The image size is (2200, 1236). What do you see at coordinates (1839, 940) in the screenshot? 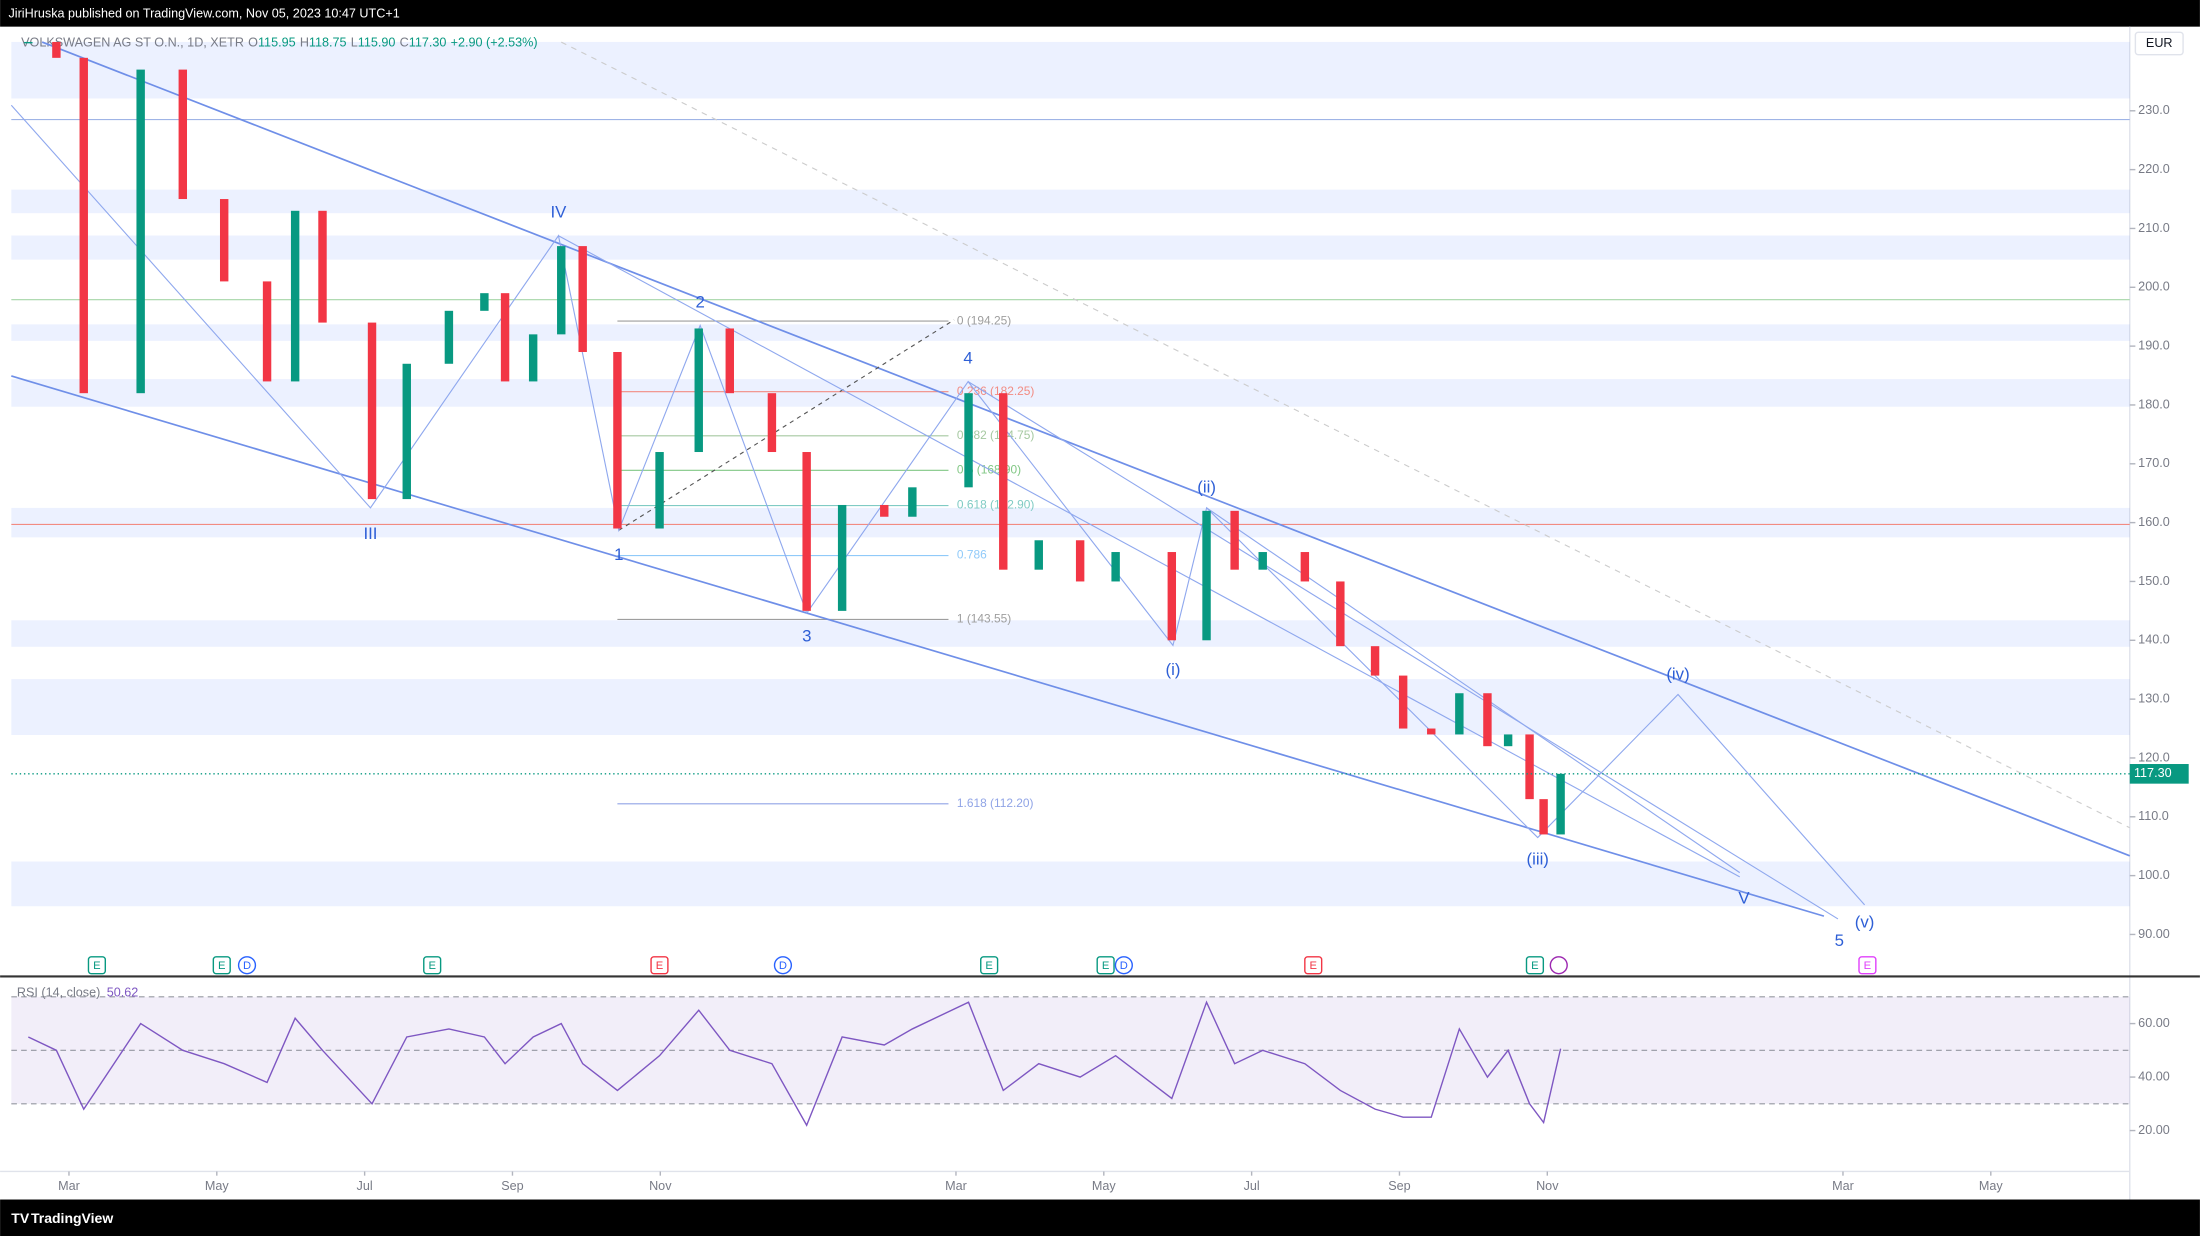
I see `wave-label: 5` at bounding box center [1839, 940].